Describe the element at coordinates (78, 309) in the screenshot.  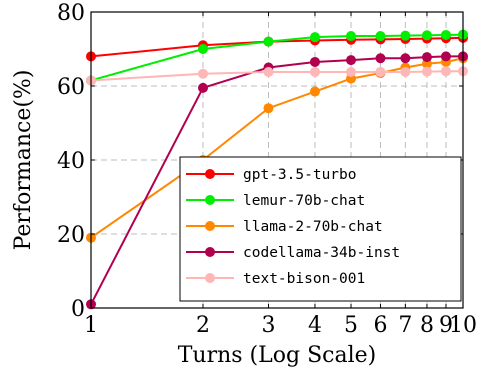
I see `y-tick-label: 0` at that location.